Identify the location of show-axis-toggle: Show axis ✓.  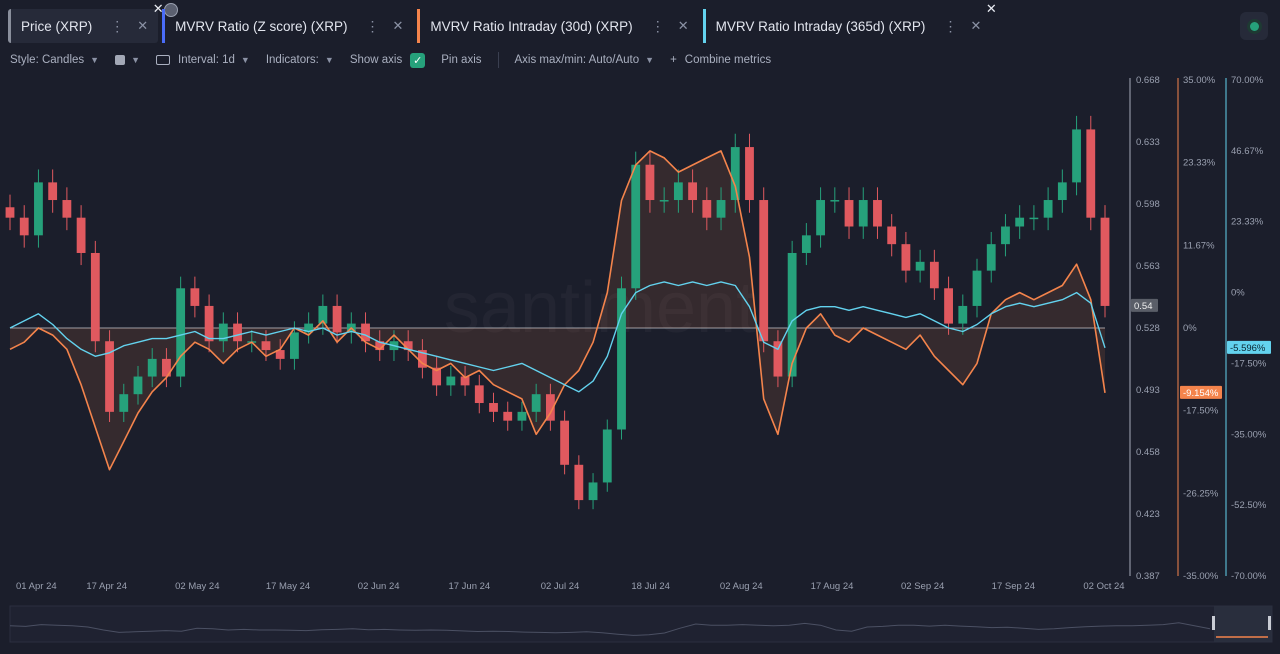
(388, 60).